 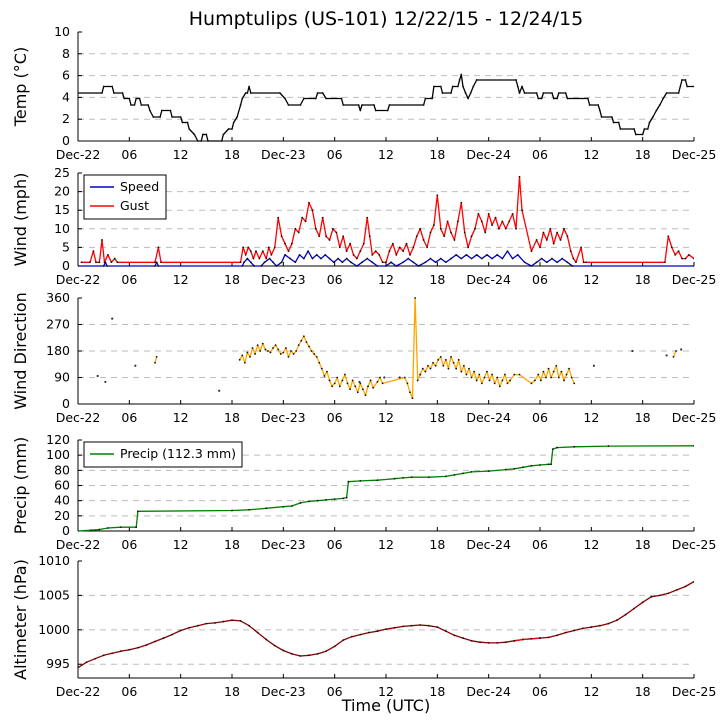 What do you see at coordinates (58, 663) in the screenshot?
I see `y-tick-label: 995` at bounding box center [58, 663].